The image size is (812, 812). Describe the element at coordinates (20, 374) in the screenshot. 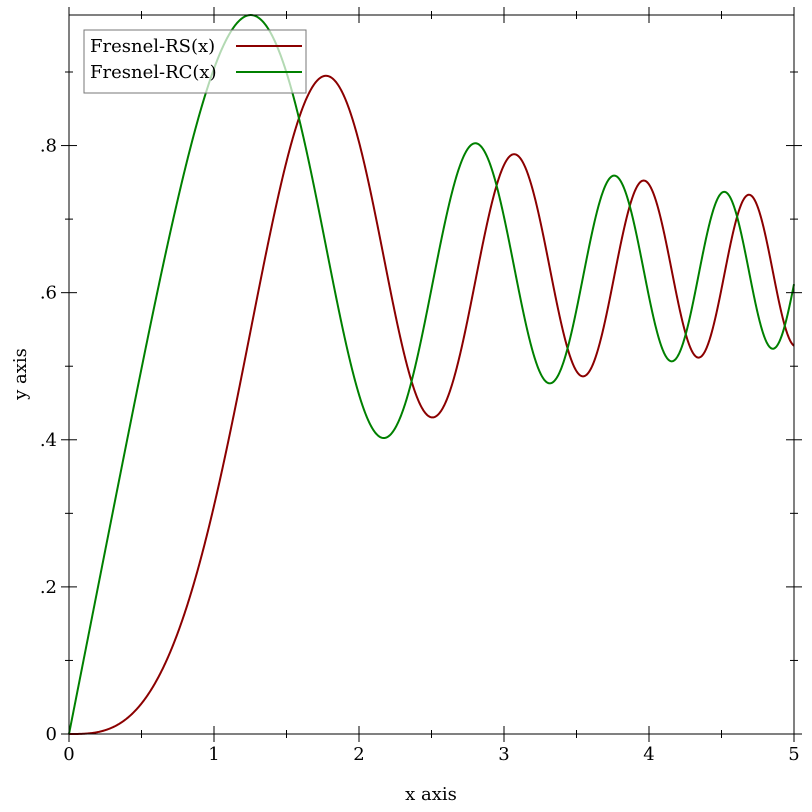

I see `y-axis-label: y axis` at that location.